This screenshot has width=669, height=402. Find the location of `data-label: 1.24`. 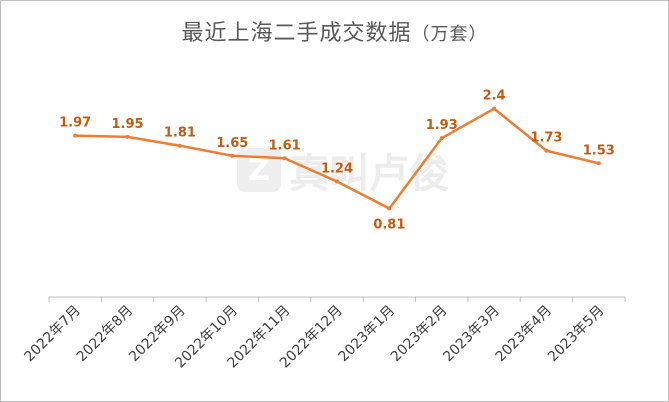

data-label: 1.24 is located at coordinates (337, 168).